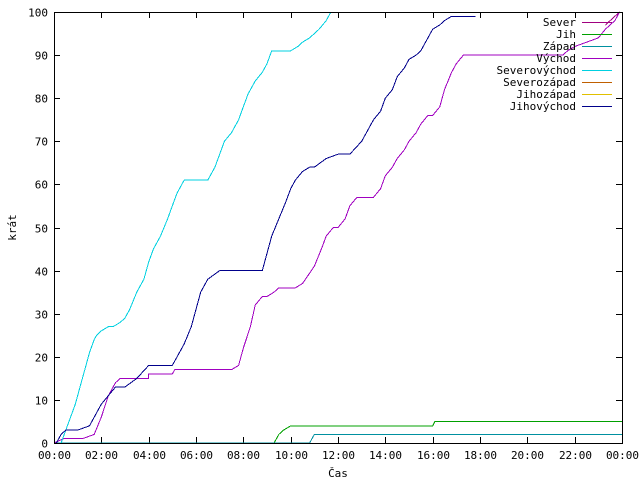 The image size is (640, 480). Describe the element at coordinates (527, 455) in the screenshot. I see `x-tick-label: 20:00` at that location.